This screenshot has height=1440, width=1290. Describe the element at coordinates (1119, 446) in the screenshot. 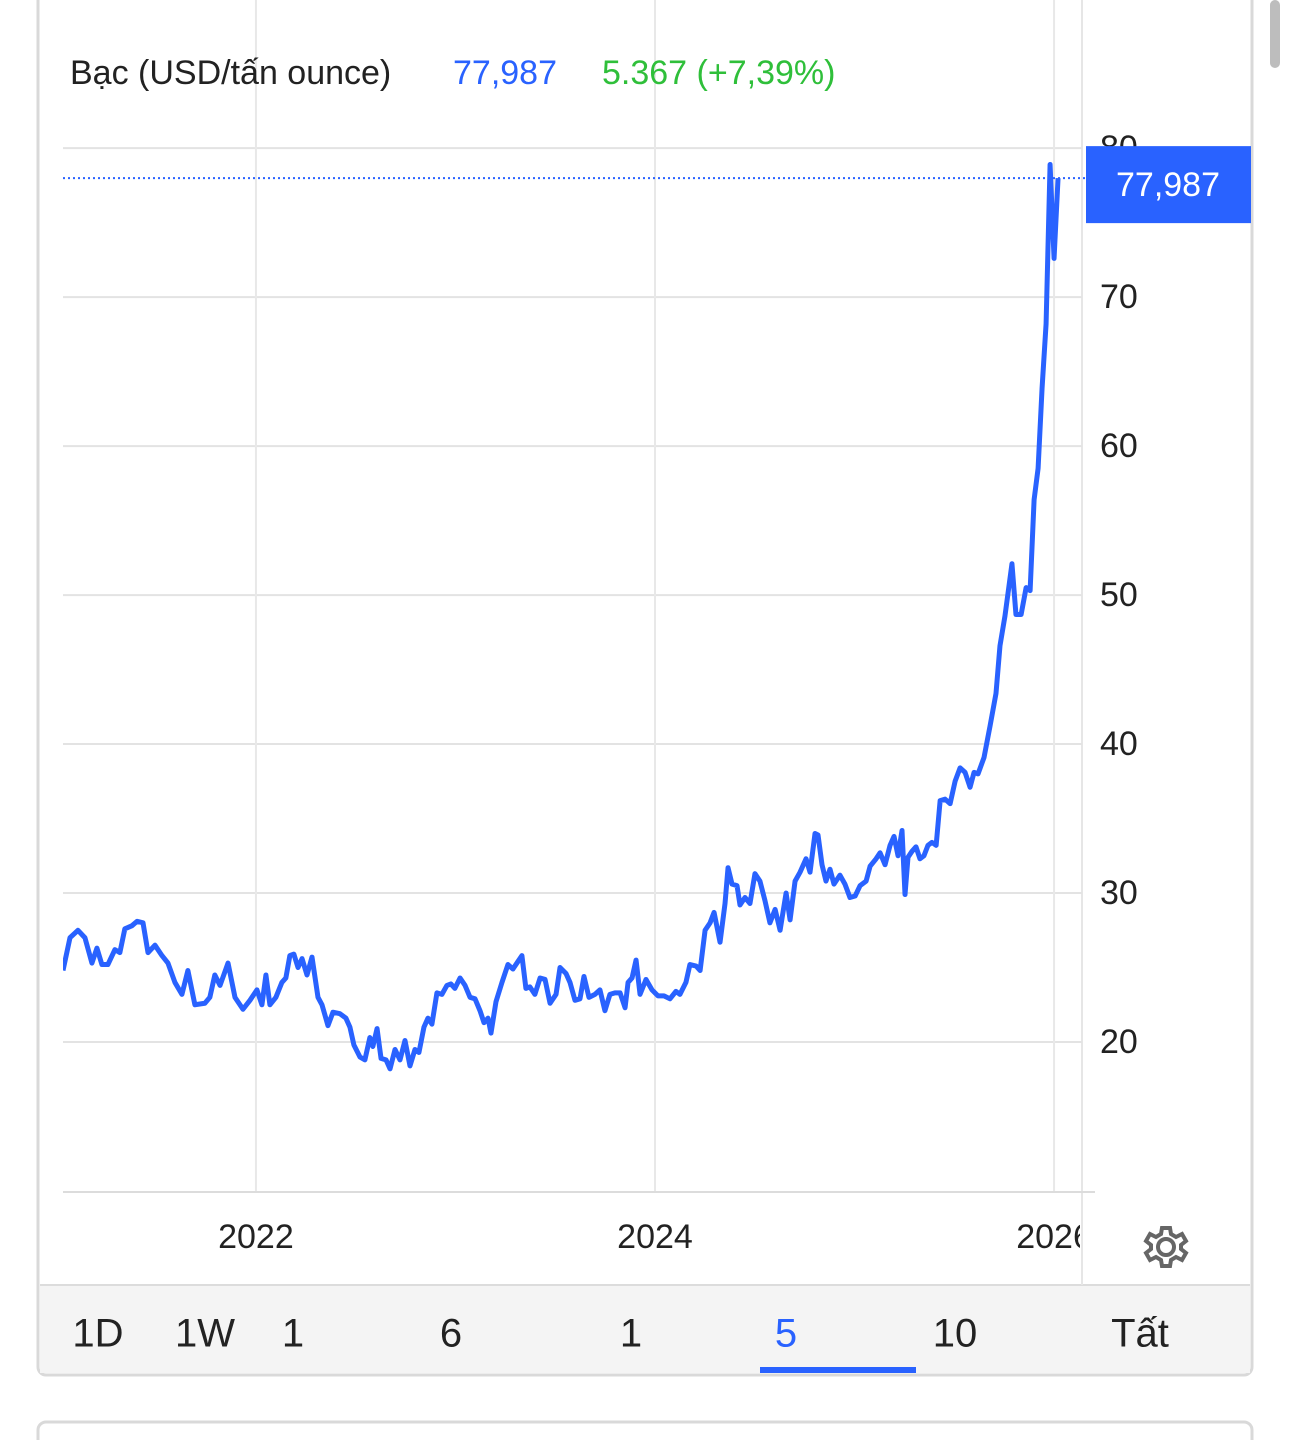

I see `y-tick-label: 60` at that location.